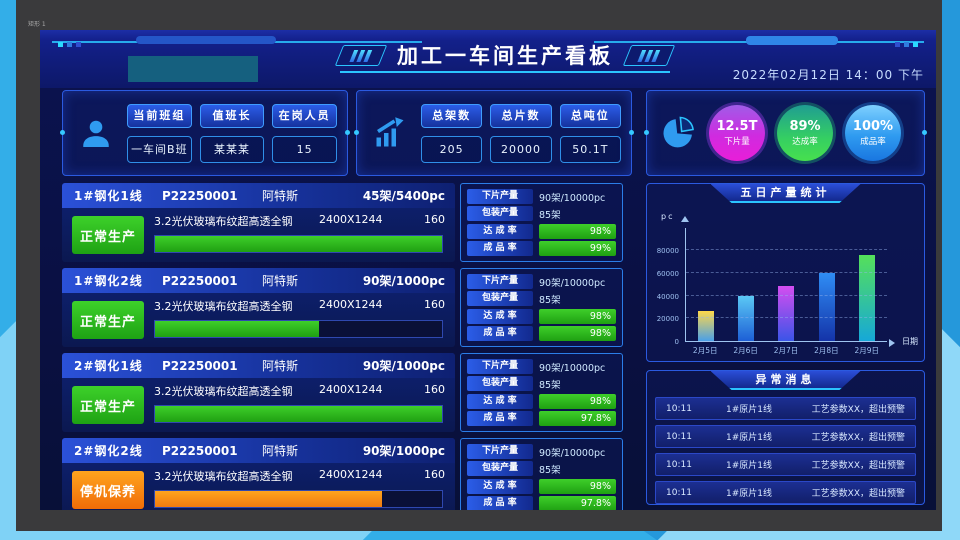 The width and height of the screenshot is (960, 540). What do you see at coordinates (521, 149) in the screenshot?
I see `pieces-value: 20000` at bounding box center [521, 149].